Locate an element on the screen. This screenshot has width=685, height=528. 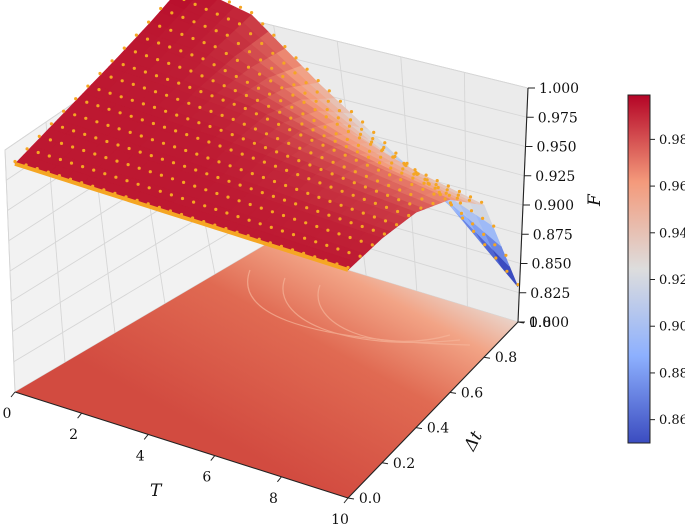
z-tick-label: 0.925 is located at coordinates (555, 177).